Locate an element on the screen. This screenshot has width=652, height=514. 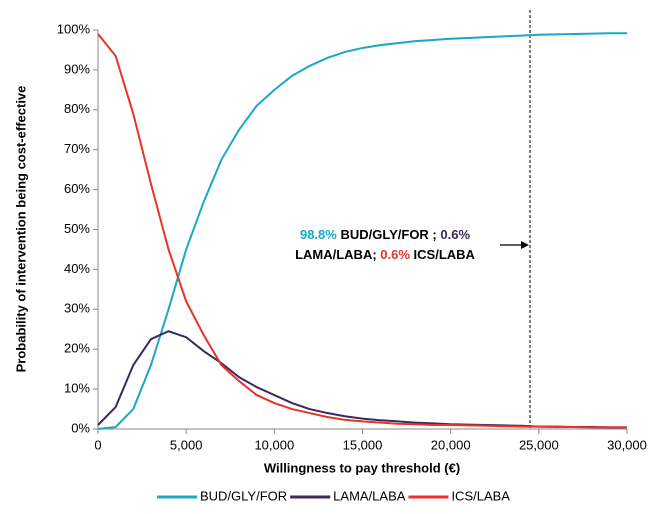
legend-label: ICS/LABA is located at coordinates (480, 495).